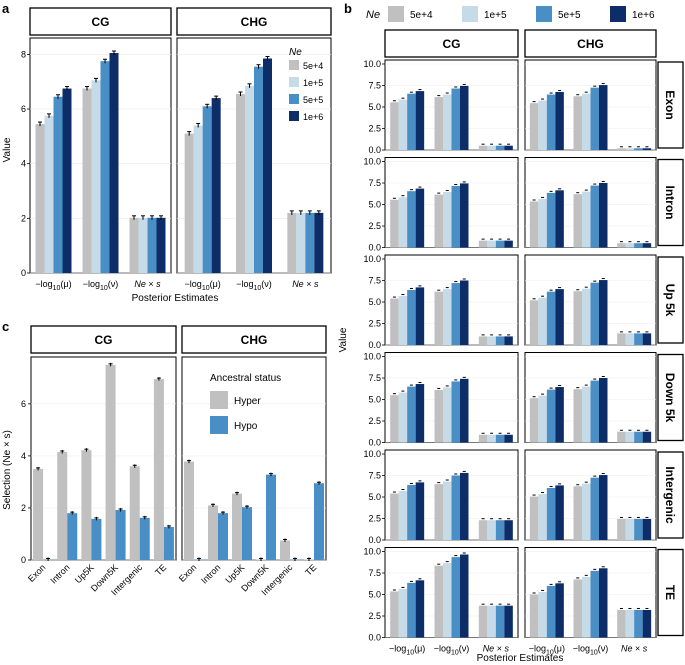 The height and width of the screenshot is (665, 685). Describe the element at coordinates (638, 339) in the screenshot. I see `bar-CHG-Up 5k-2-2` at that location.